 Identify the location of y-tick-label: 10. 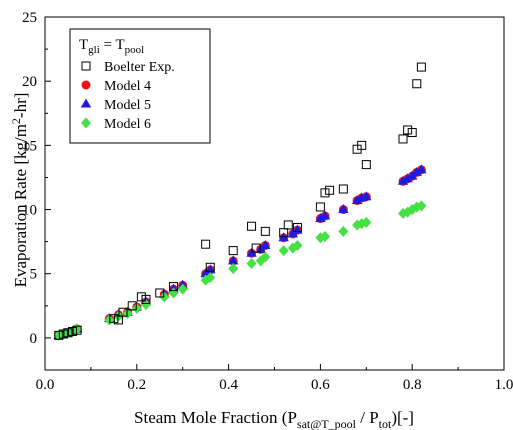
(29, 211).